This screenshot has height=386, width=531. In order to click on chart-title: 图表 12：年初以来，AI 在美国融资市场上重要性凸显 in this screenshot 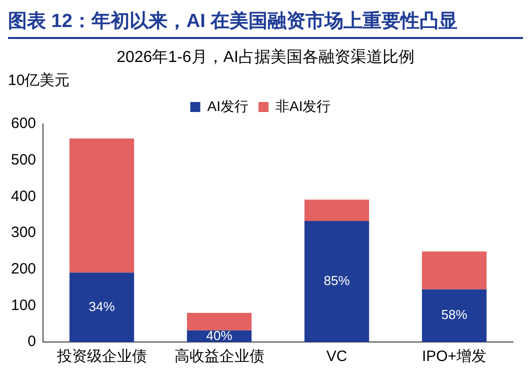, I will do `click(265, 23)`.